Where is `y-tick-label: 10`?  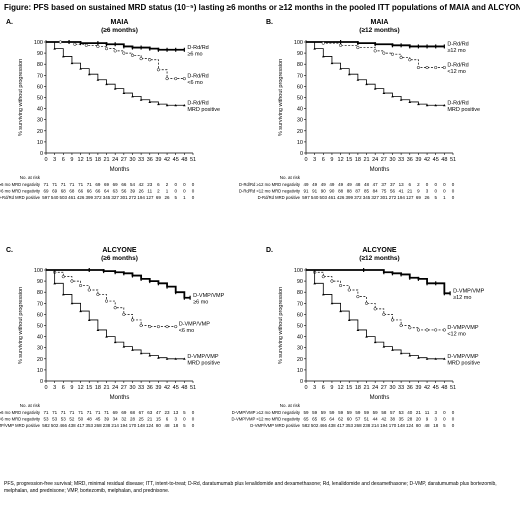 y-tick-label: 10 is located at coordinates (40, 371).